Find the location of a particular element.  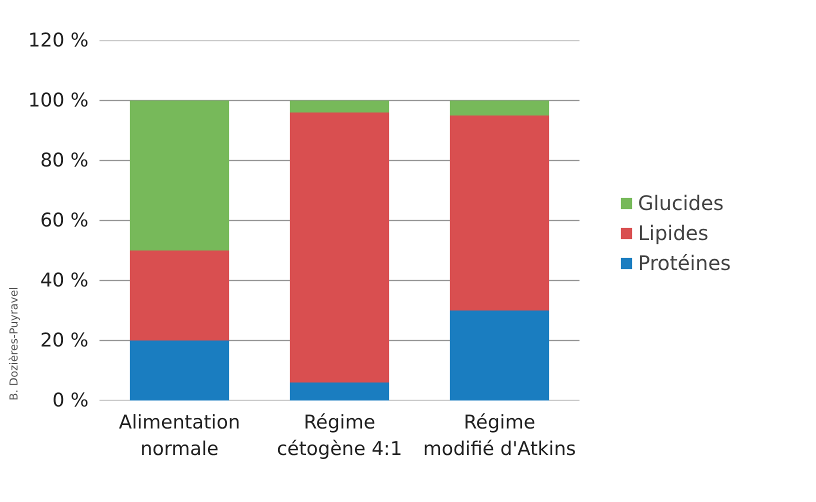

y-tick-label: 60 % is located at coordinates (64, 221).